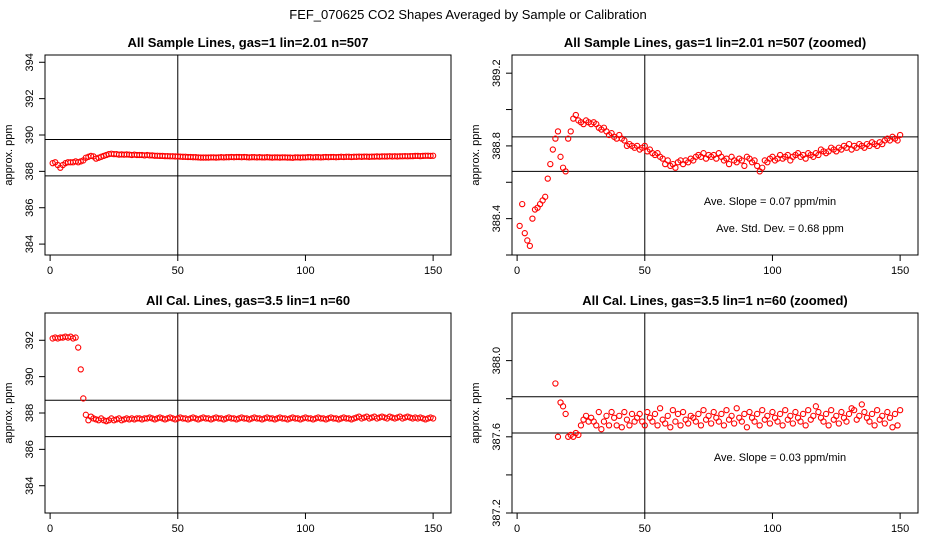 The height and width of the screenshot is (540, 936). Describe the element at coordinates (497, 73) in the screenshot. I see `y-tick-label: 389.2` at that location.